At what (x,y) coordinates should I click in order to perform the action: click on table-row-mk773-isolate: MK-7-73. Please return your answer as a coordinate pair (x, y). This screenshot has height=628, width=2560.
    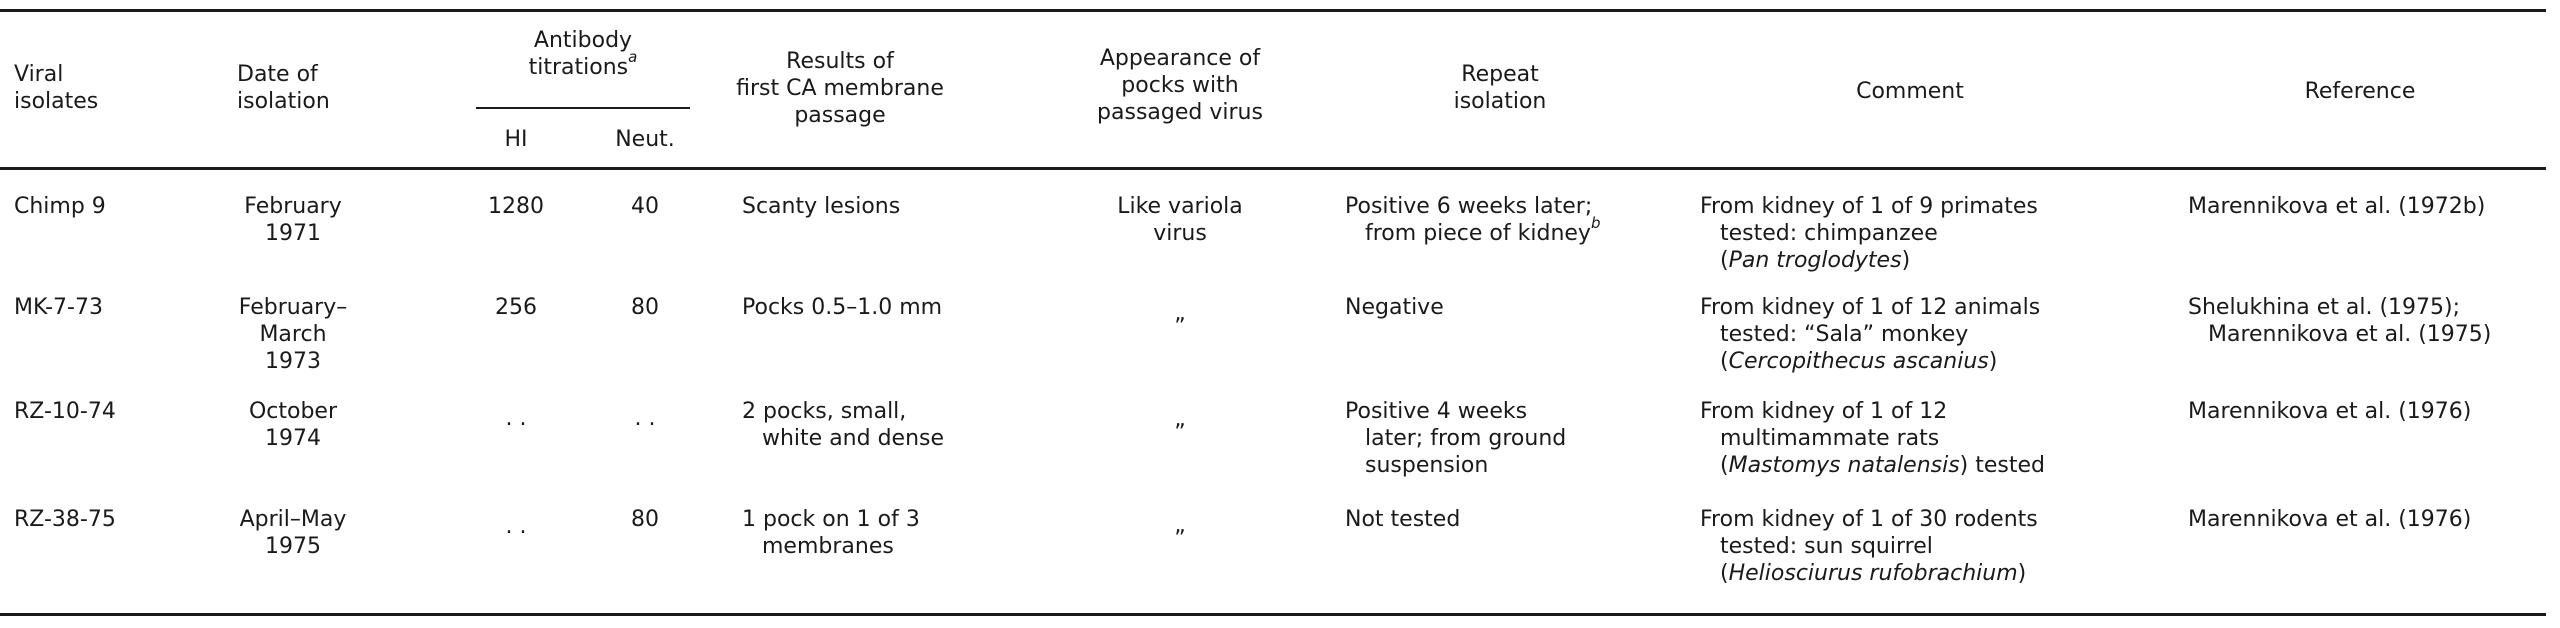
    Looking at the image, I should click on (58, 307).